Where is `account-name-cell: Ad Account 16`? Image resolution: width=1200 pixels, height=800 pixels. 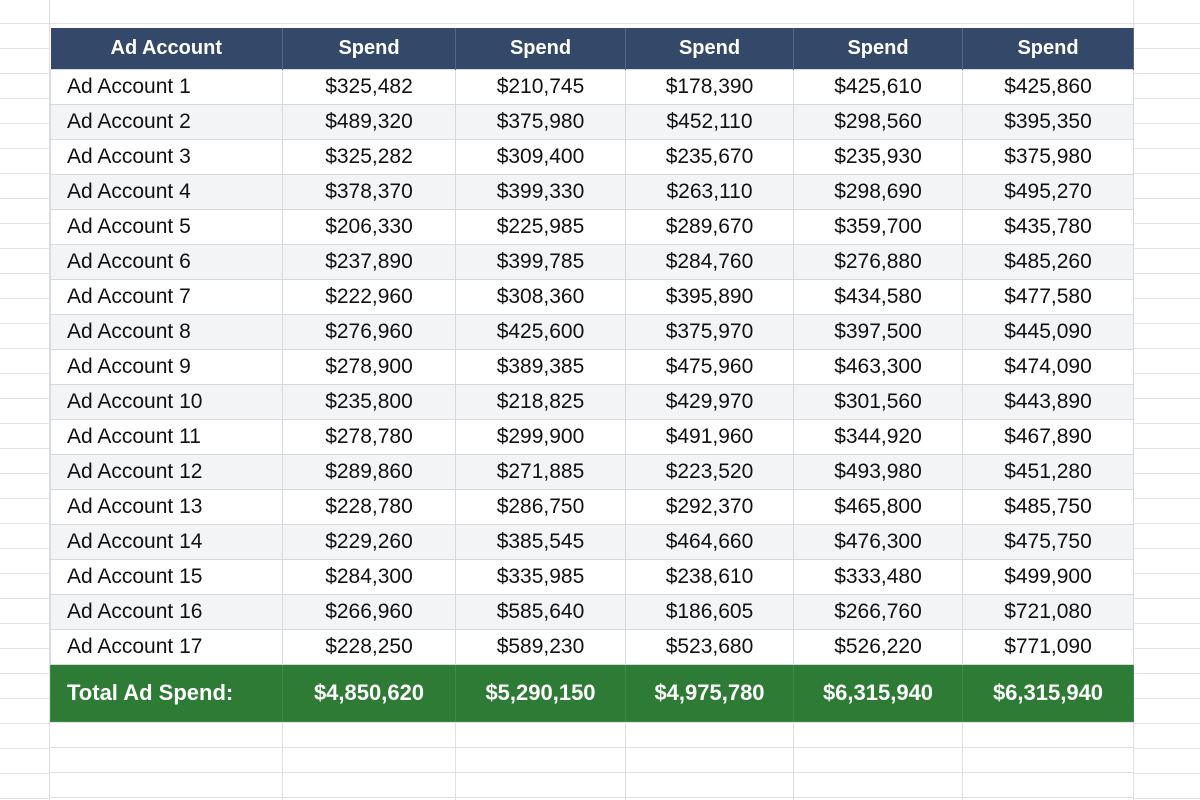
account-name-cell: Ad Account 16 is located at coordinates (166, 612).